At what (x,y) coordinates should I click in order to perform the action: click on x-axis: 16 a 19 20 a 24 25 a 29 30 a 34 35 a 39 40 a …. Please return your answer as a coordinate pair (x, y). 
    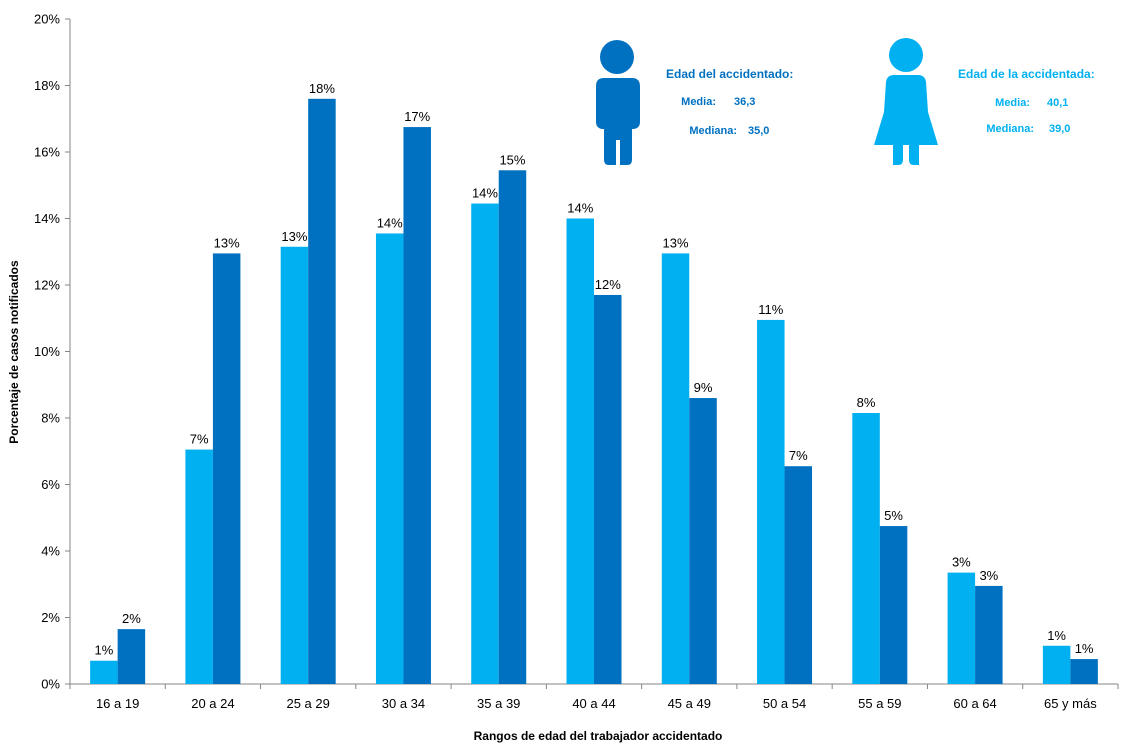
    Looking at the image, I should click on (594, 697).